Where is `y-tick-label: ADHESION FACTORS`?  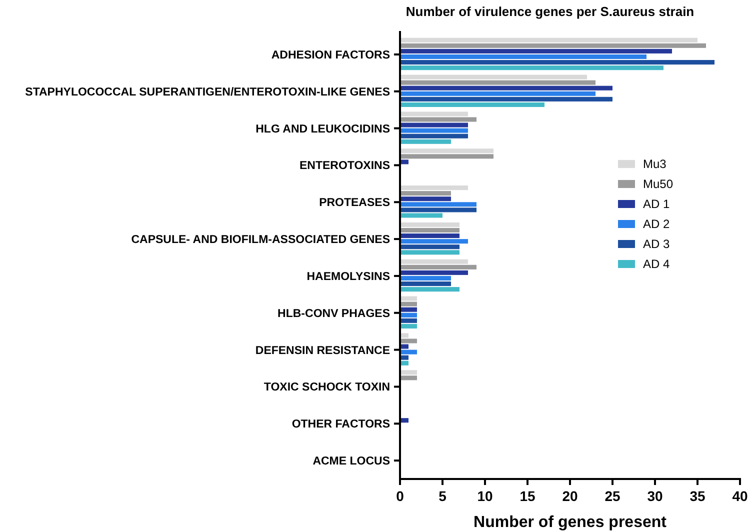 y-tick-label: ADHESION FACTORS is located at coordinates (330, 55).